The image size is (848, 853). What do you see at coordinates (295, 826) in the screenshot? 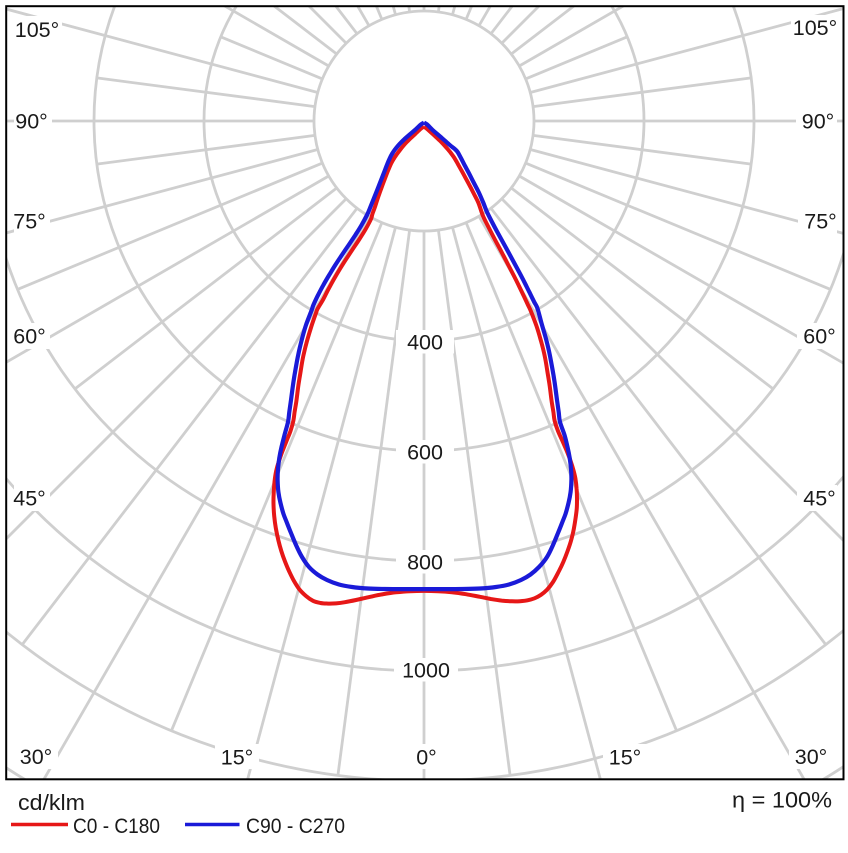
I see `svg-text: C90 - C270` at bounding box center [295, 826].